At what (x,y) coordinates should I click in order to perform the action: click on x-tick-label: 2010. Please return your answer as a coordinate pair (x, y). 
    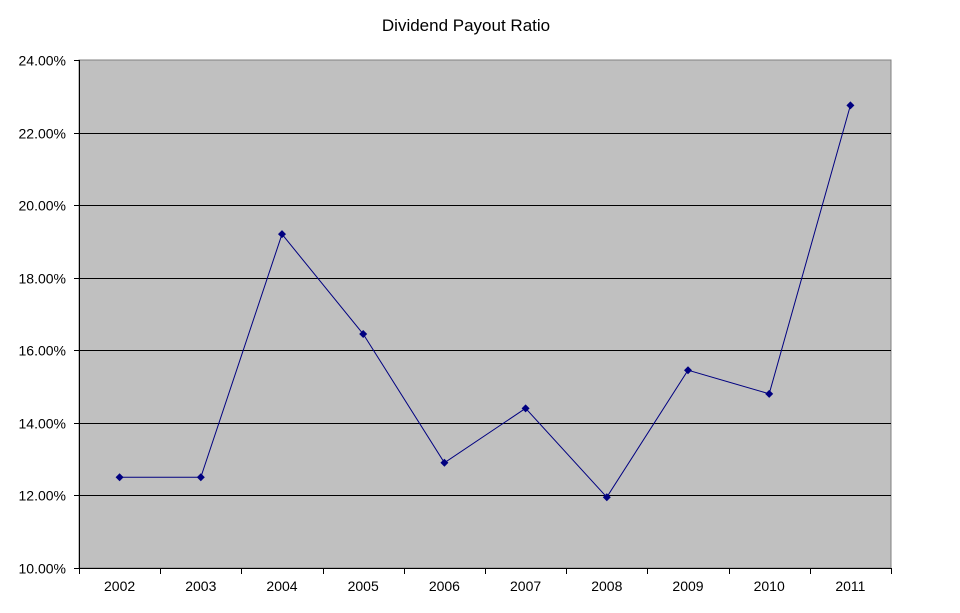
    Looking at the image, I should click on (769, 586).